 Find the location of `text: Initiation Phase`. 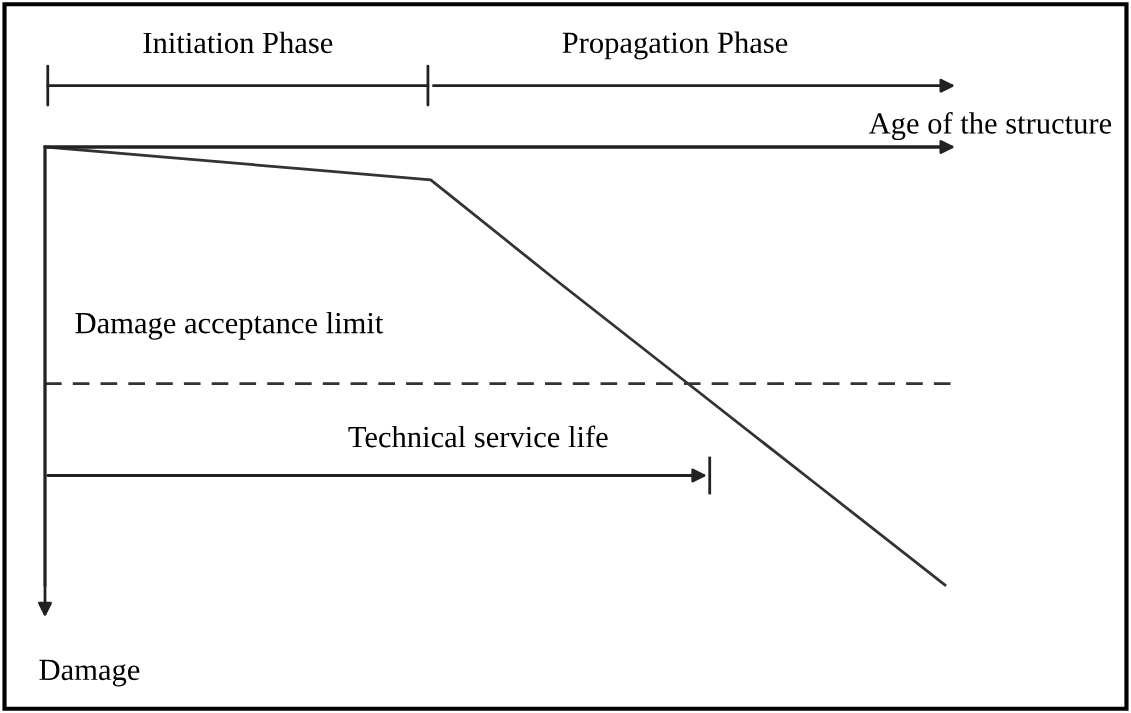

text: Initiation Phase is located at coordinates (238, 42).